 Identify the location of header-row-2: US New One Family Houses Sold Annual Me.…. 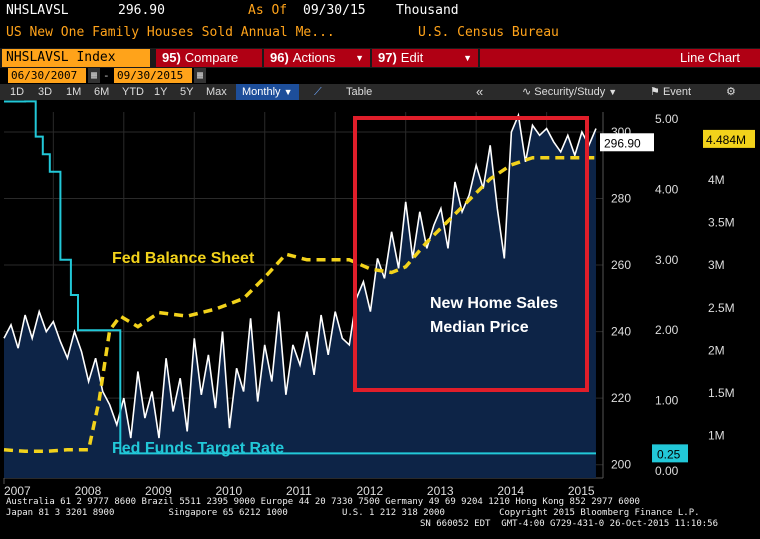
(380, 33).